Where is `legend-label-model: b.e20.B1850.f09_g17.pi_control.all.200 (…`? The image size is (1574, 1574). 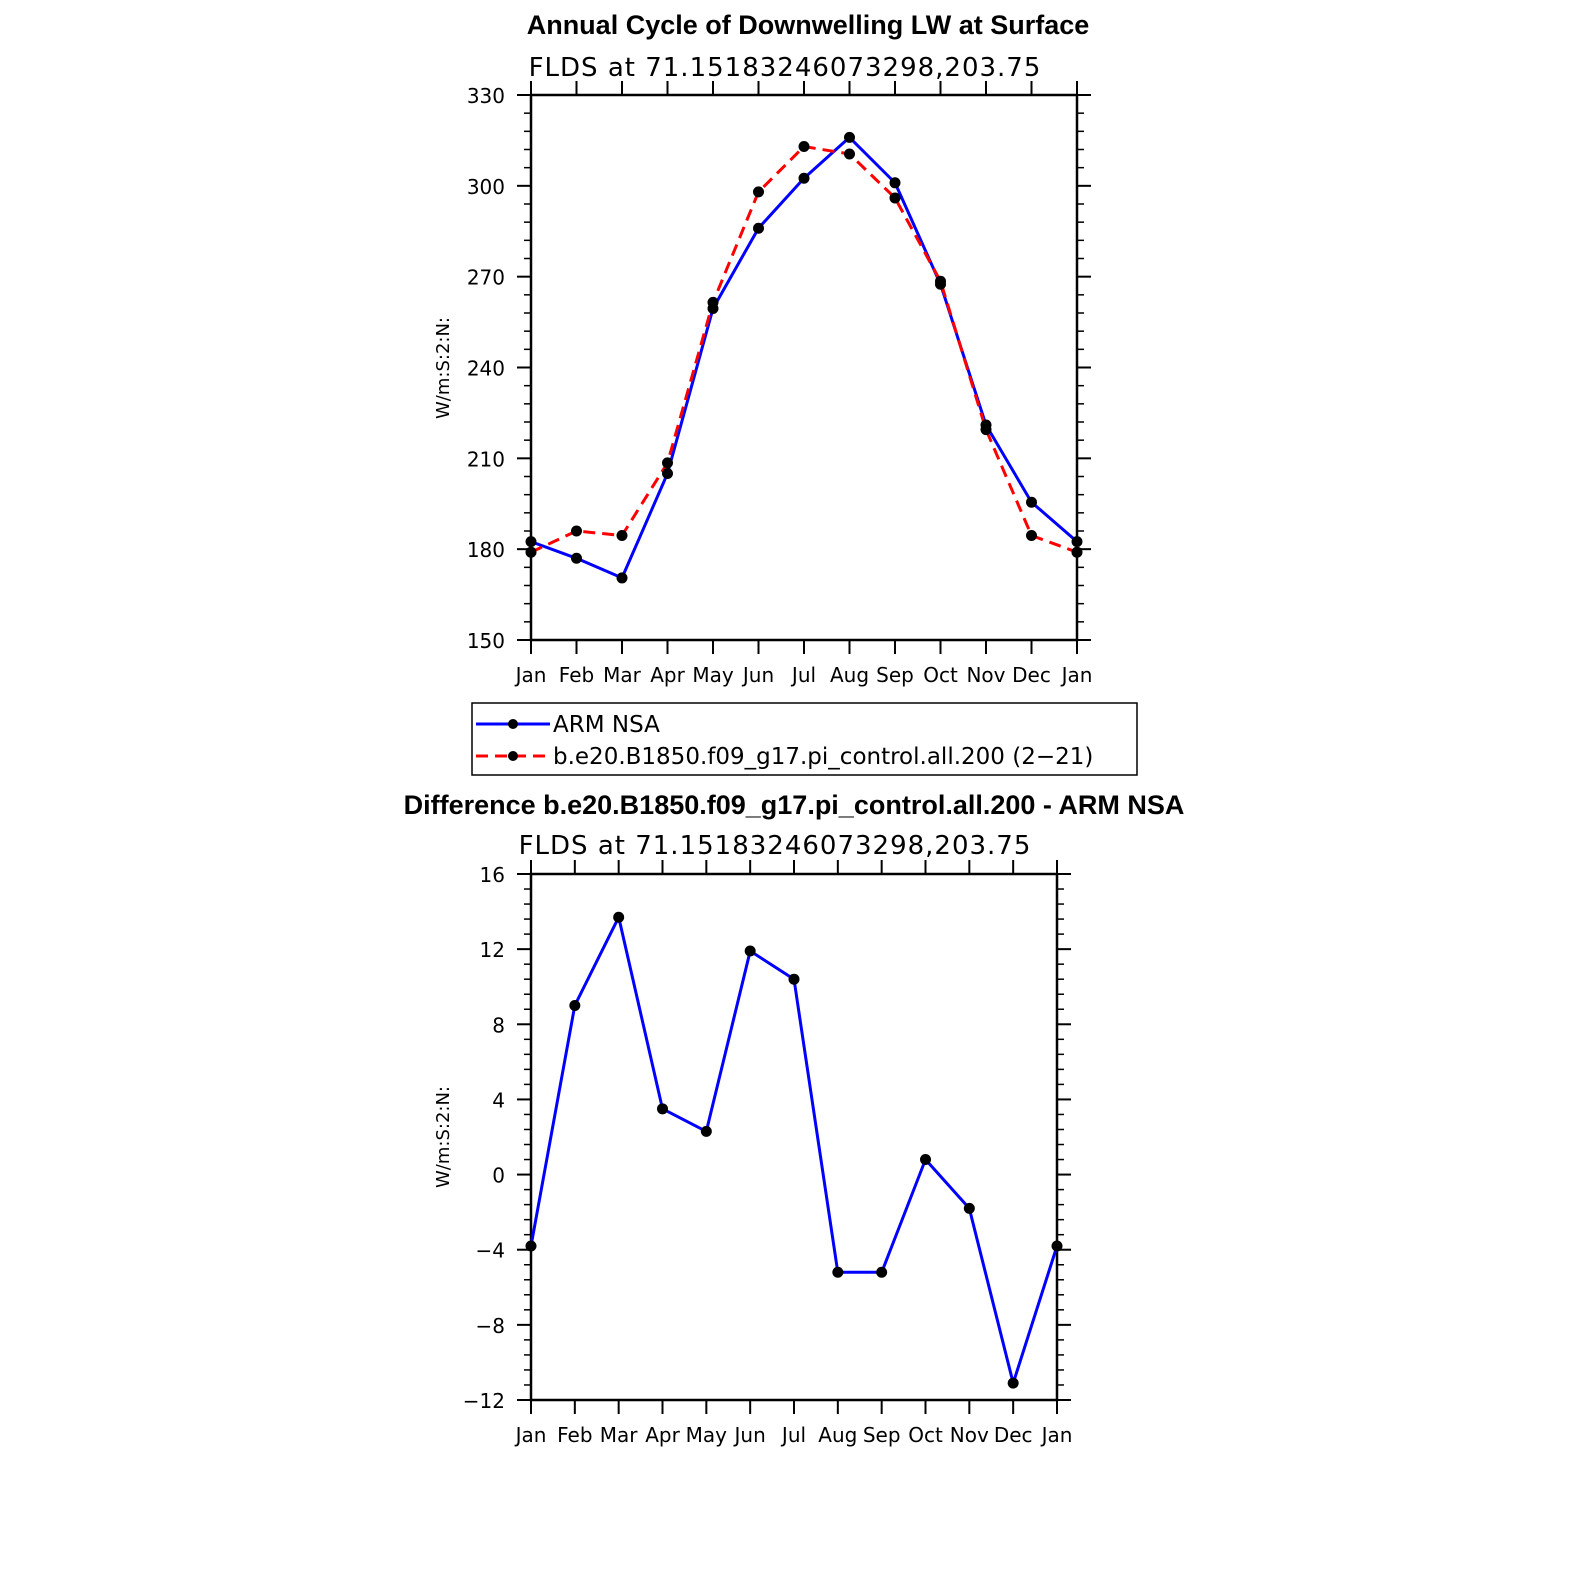
legend-label-model: b.e20.B1850.f09_g17.pi_control.all.200 (… is located at coordinates (823, 757).